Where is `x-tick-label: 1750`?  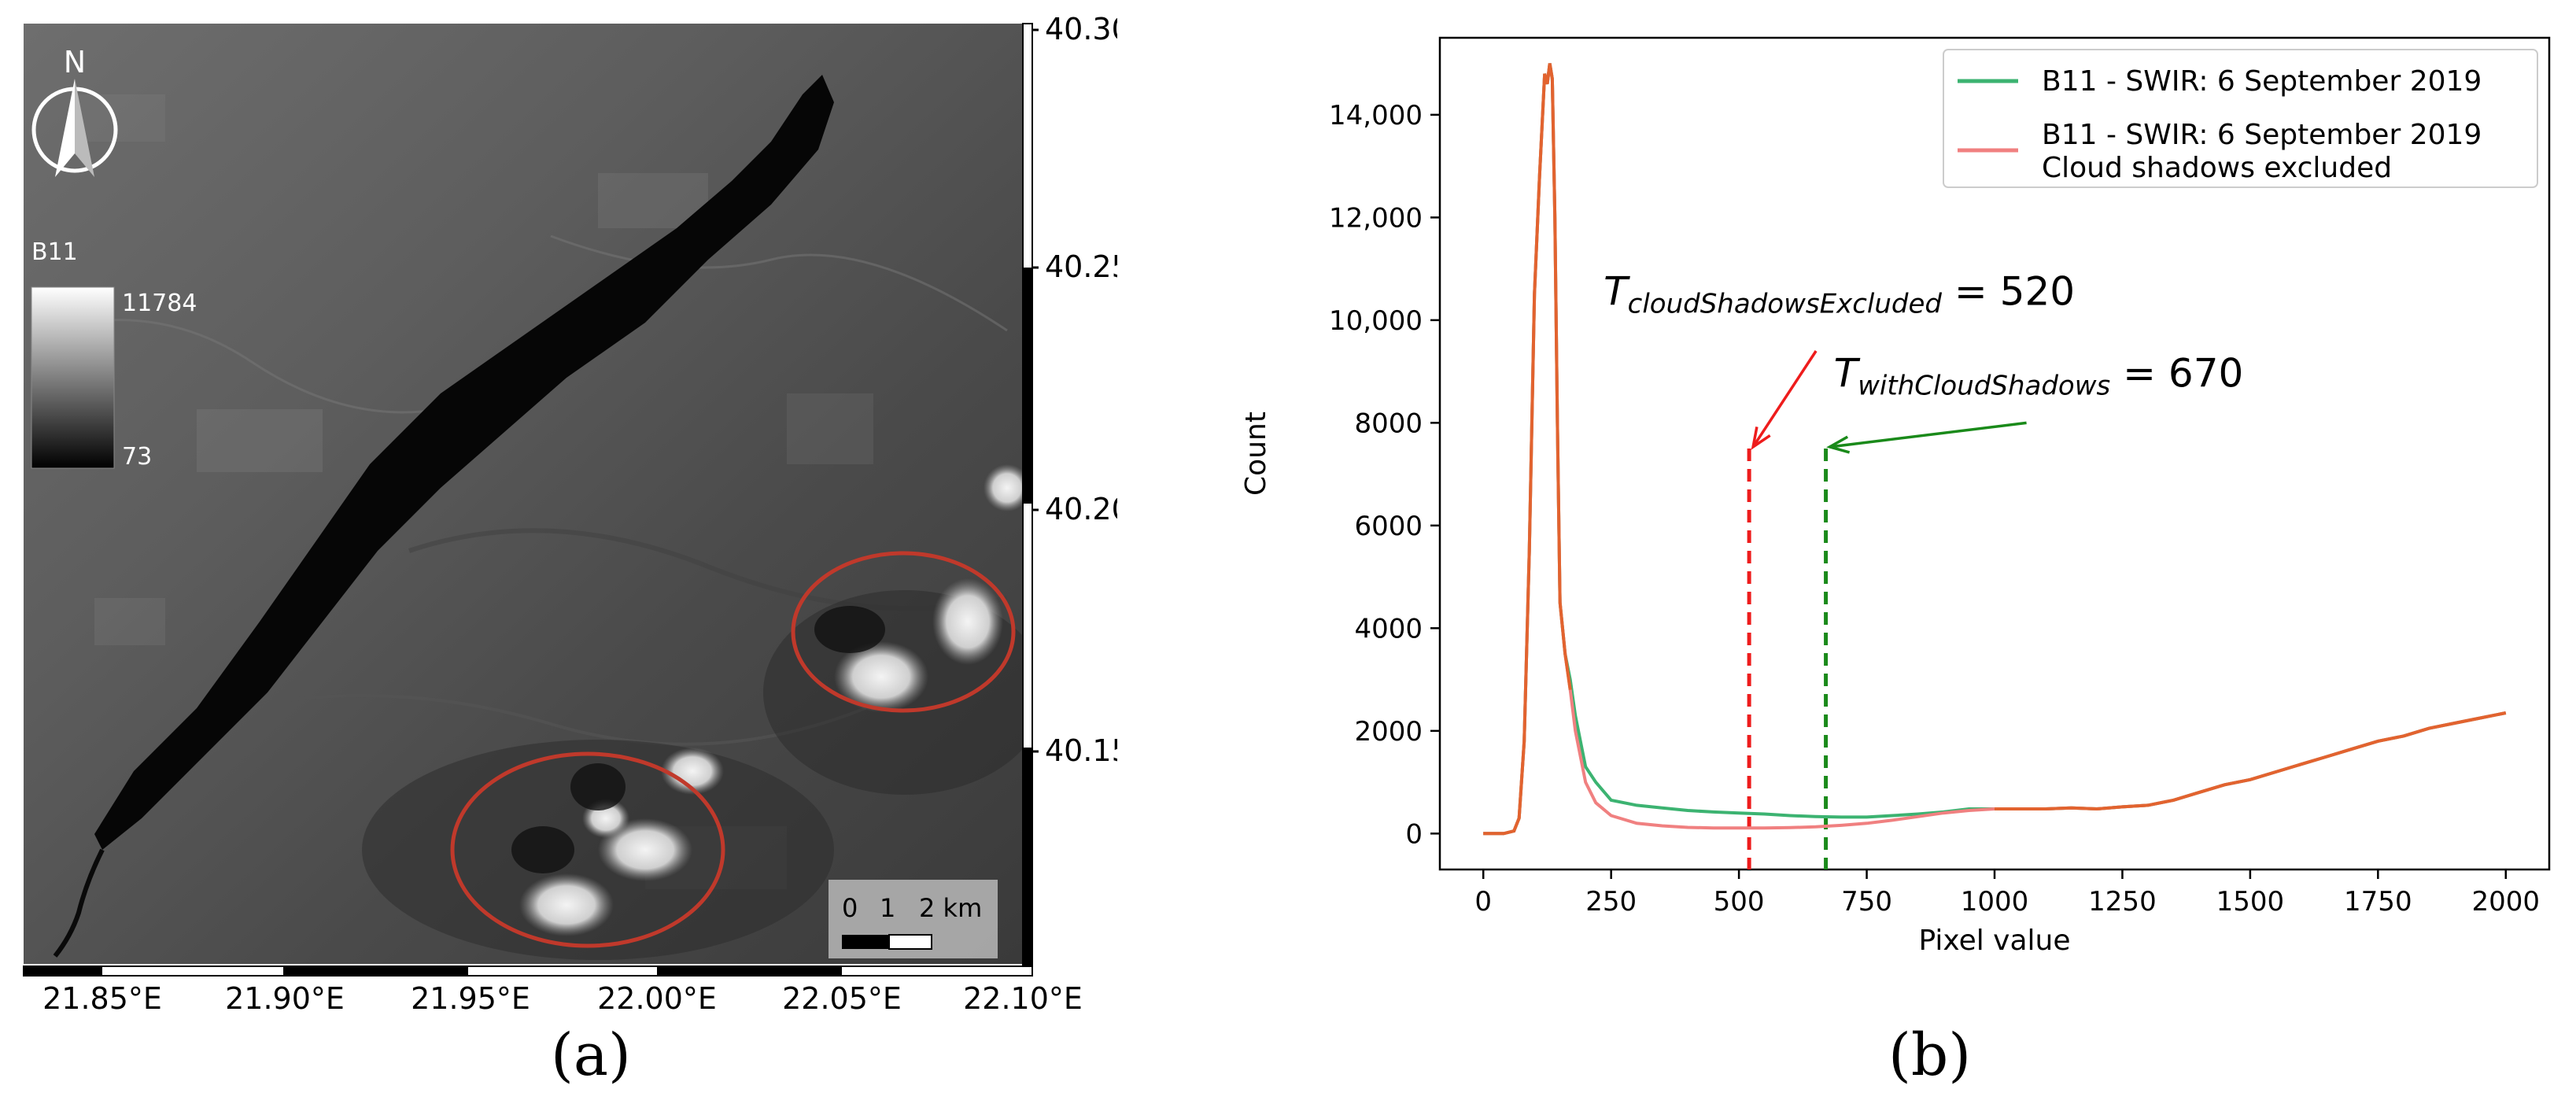 x-tick-label: 1750 is located at coordinates (2378, 901).